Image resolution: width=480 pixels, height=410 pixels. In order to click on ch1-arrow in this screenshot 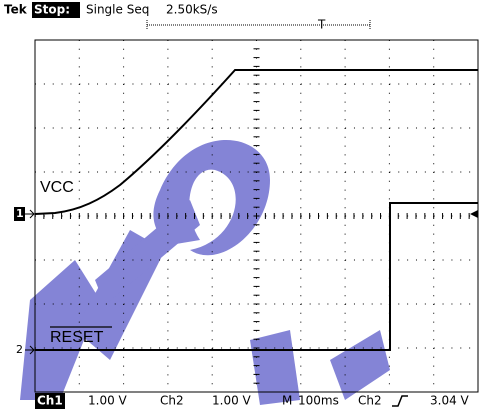, I will do `click(30, 214)`.